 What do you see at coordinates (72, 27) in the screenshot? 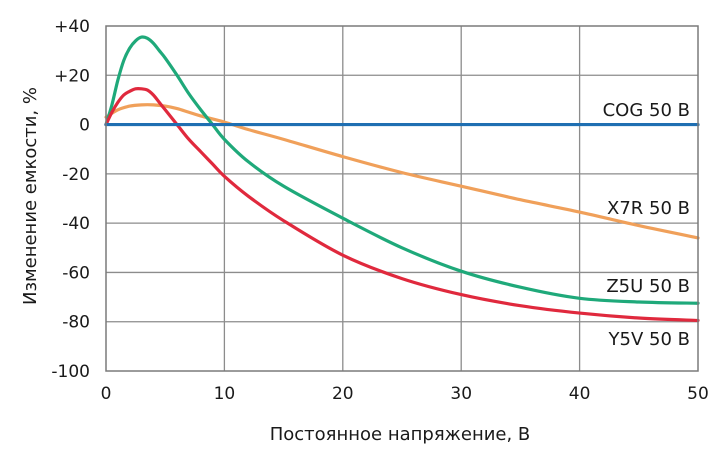
I see `y-tick-label: +40` at bounding box center [72, 27].